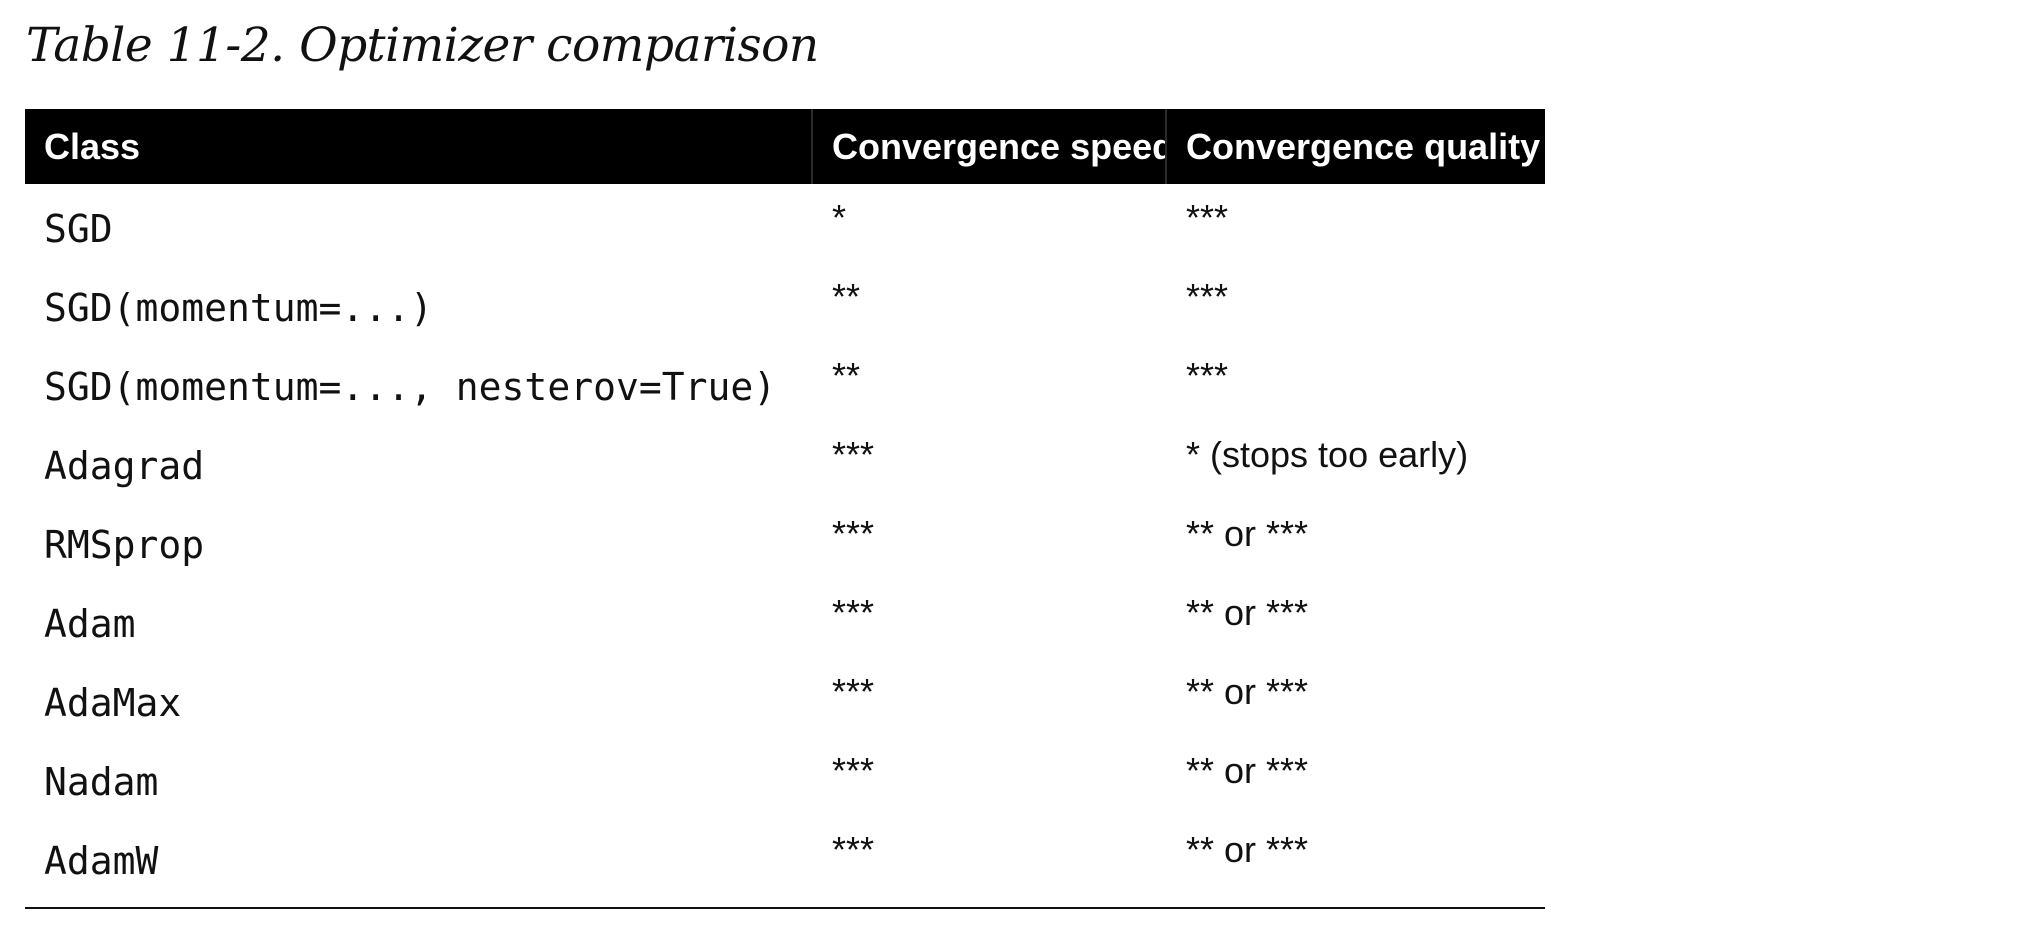  I want to click on table-row: AdamW *** ** or ***, so click(785, 855).